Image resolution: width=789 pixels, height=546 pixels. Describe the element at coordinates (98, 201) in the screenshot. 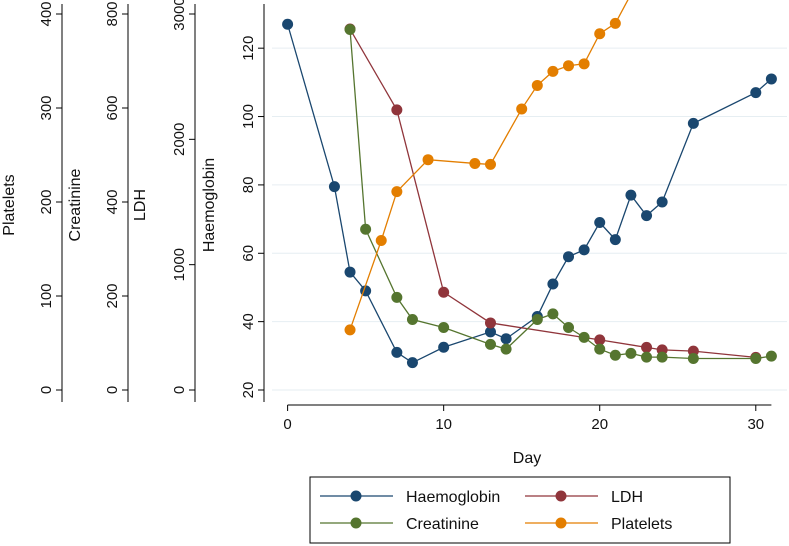

I see `creatinine-axis: 0 200 400 600 800 Creatinine` at that location.